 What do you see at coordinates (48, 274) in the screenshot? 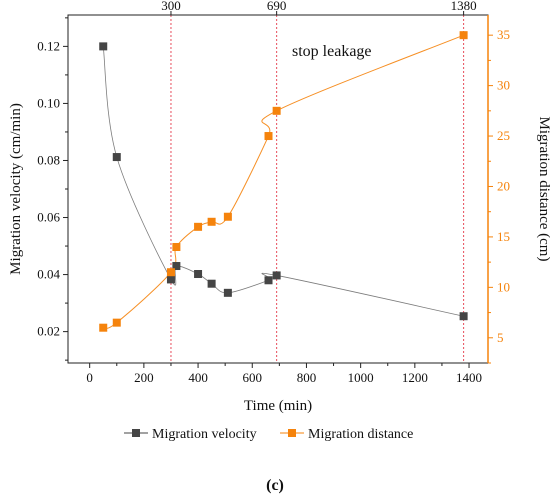
I see `y-left-tick-label-1: 0.04` at bounding box center [48, 274].